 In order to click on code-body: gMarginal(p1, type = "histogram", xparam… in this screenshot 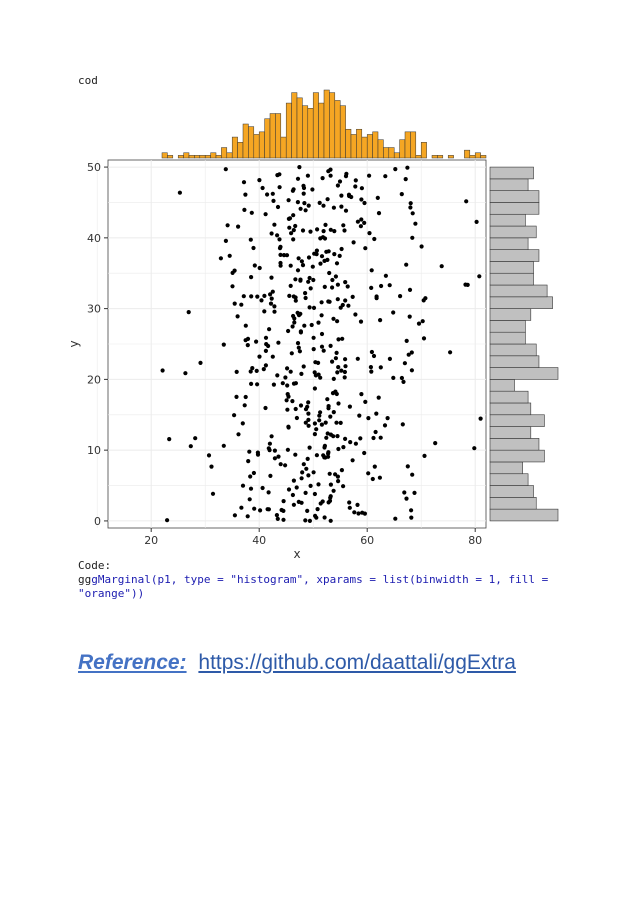, I will do `click(316, 586)`.